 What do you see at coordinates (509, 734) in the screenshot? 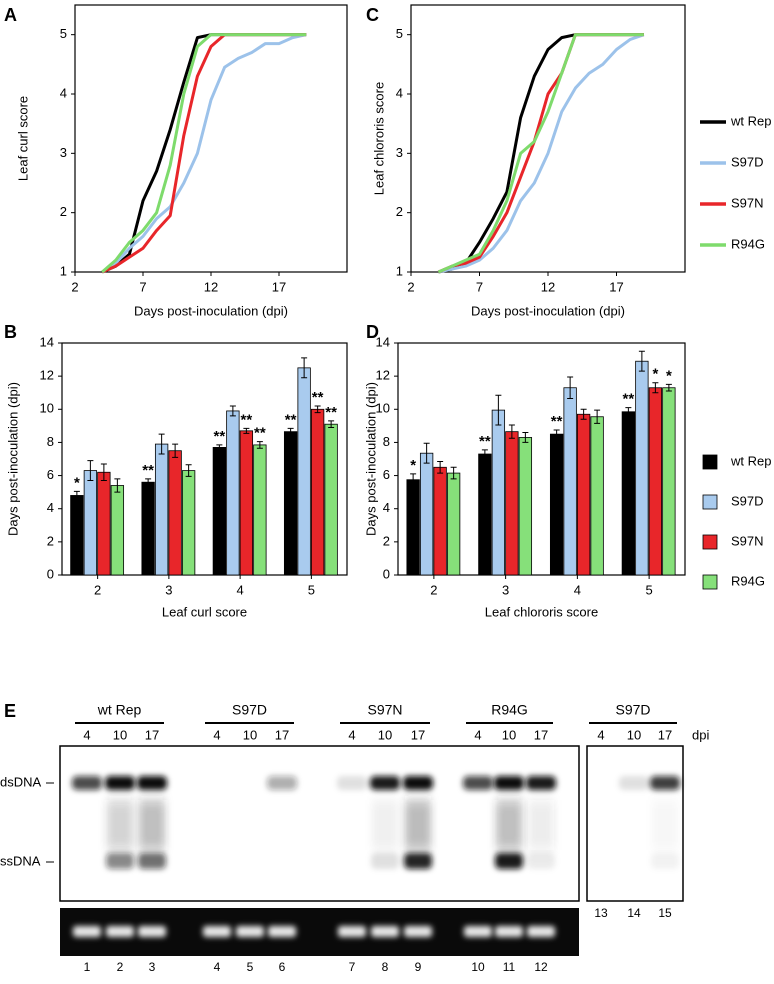
I see `dpi-label: 10` at bounding box center [509, 734].